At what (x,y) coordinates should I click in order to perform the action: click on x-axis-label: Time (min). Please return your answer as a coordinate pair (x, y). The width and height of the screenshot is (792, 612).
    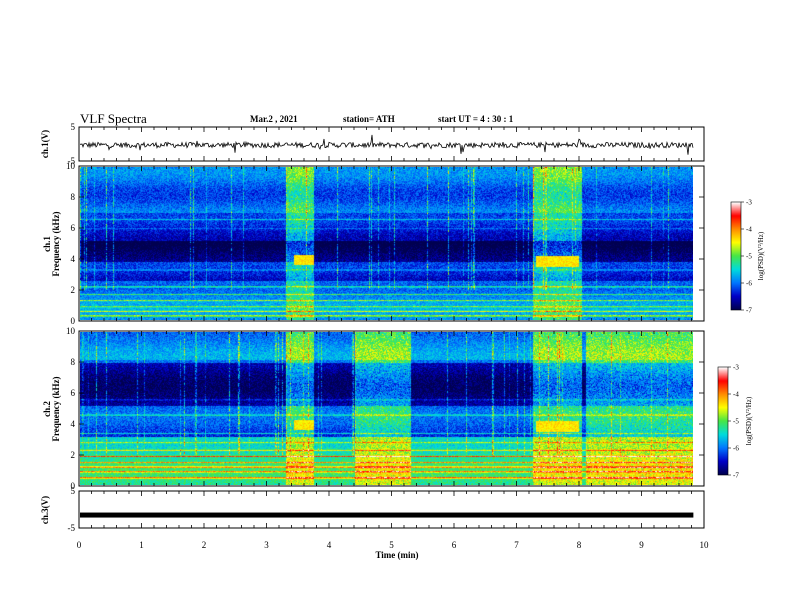
    Looking at the image, I should click on (396, 555).